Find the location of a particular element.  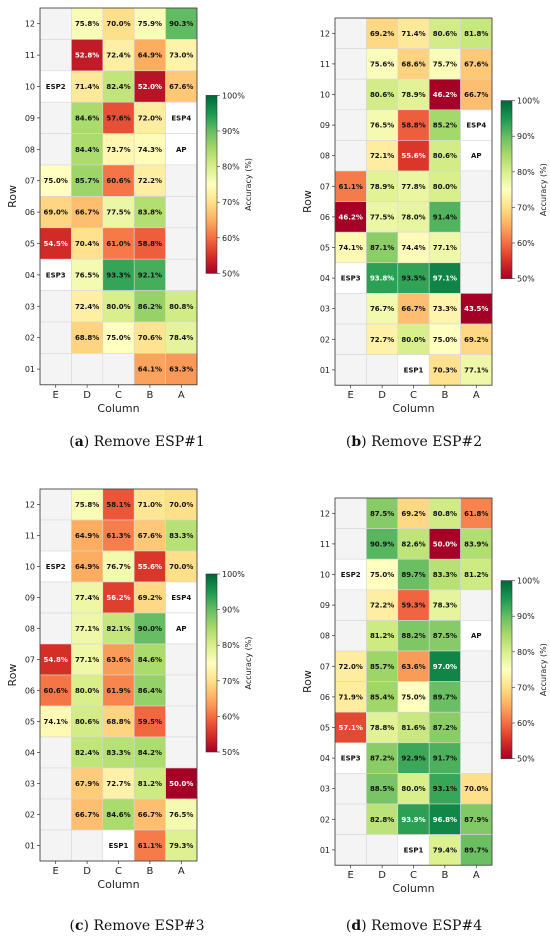

cell-value-label: 72.0% is located at coordinates (150, 118).